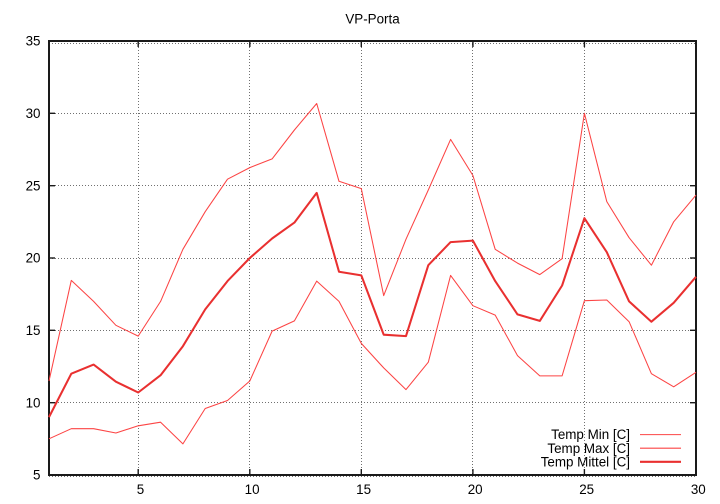 This screenshot has width=720, height=504. I want to click on svg-text: Temp Max [C], so click(588, 448).